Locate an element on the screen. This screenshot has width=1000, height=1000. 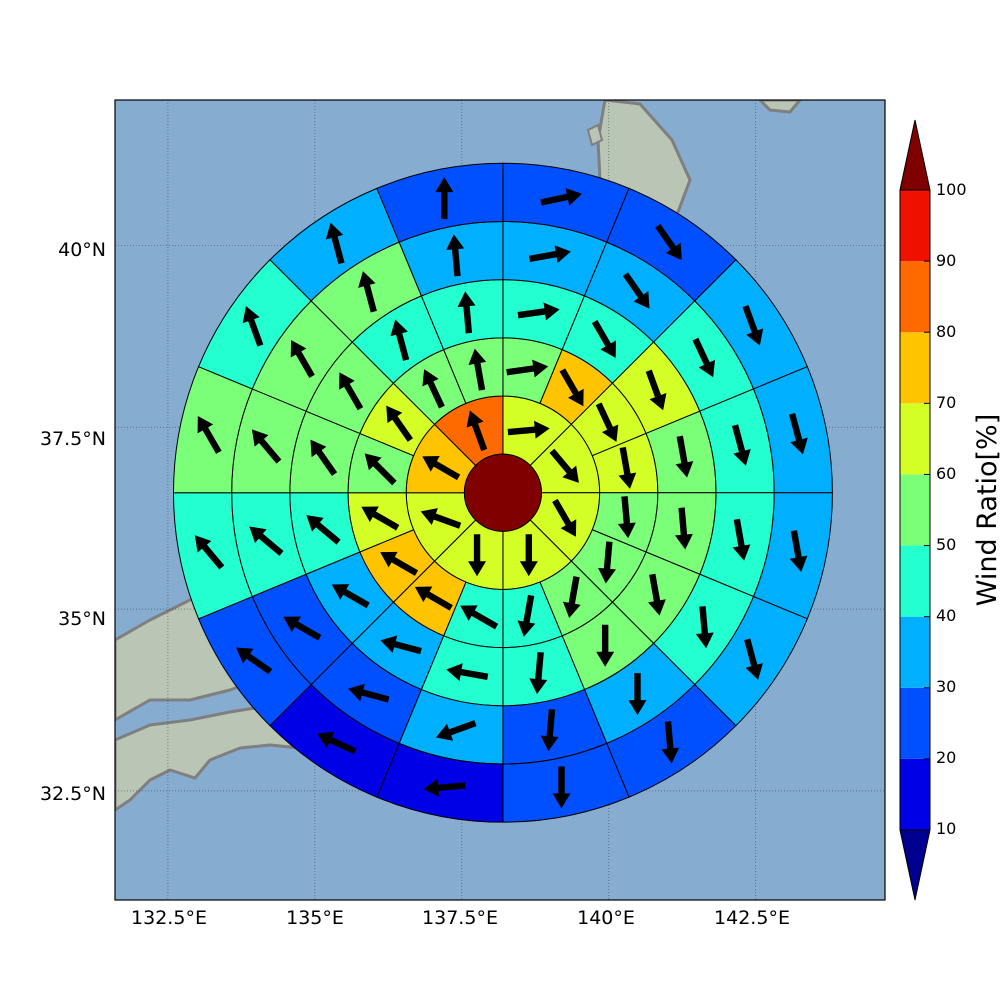
colorbar-segments is located at coordinates (915, 510).